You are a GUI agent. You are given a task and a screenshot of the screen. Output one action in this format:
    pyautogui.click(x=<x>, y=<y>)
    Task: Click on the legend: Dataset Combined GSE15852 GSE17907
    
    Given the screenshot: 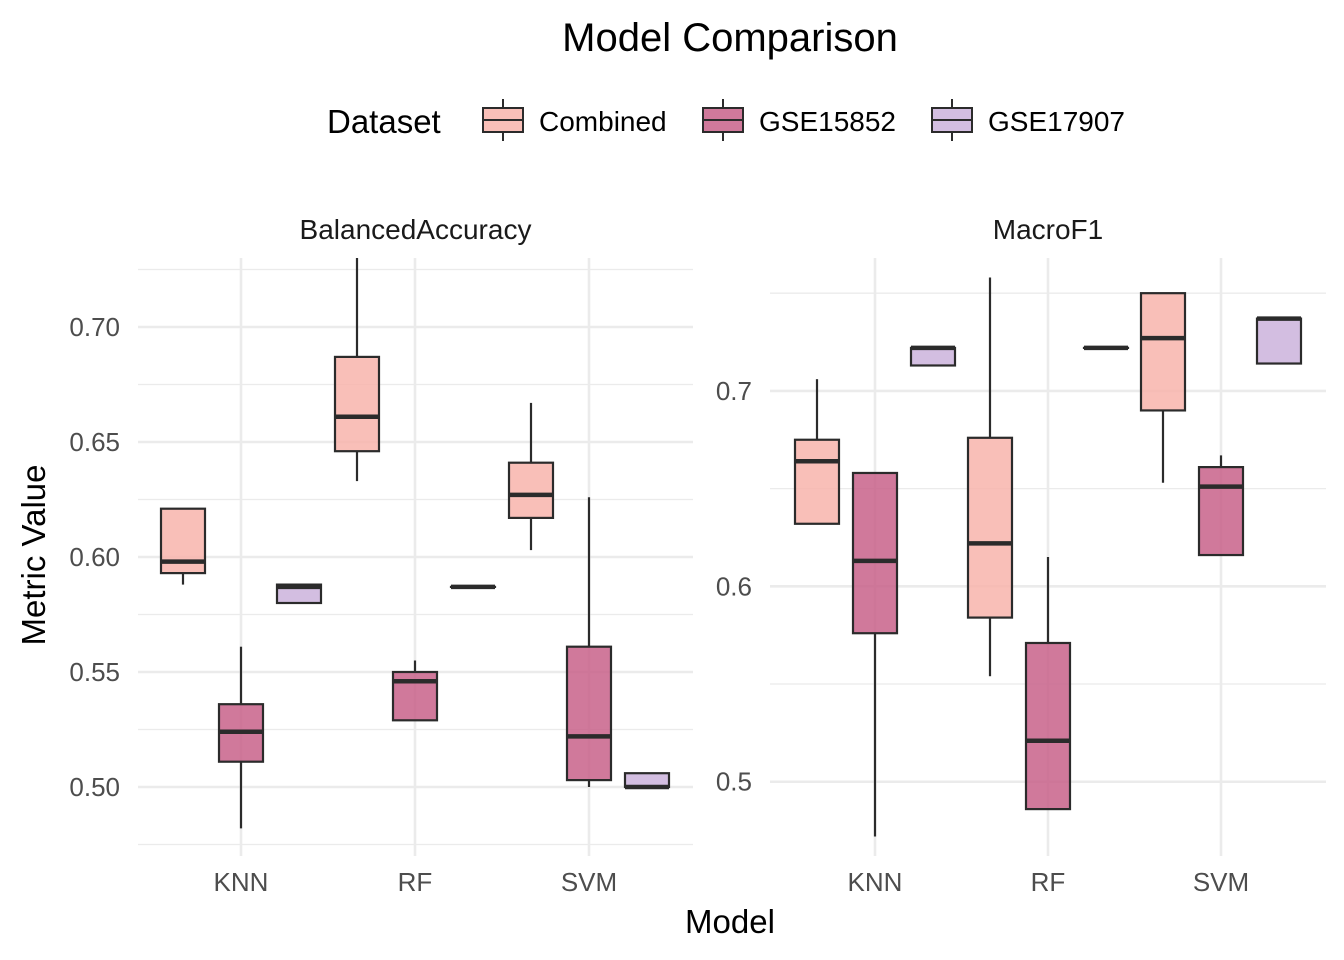 What is the action you would take?
    pyautogui.click(x=726, y=120)
    